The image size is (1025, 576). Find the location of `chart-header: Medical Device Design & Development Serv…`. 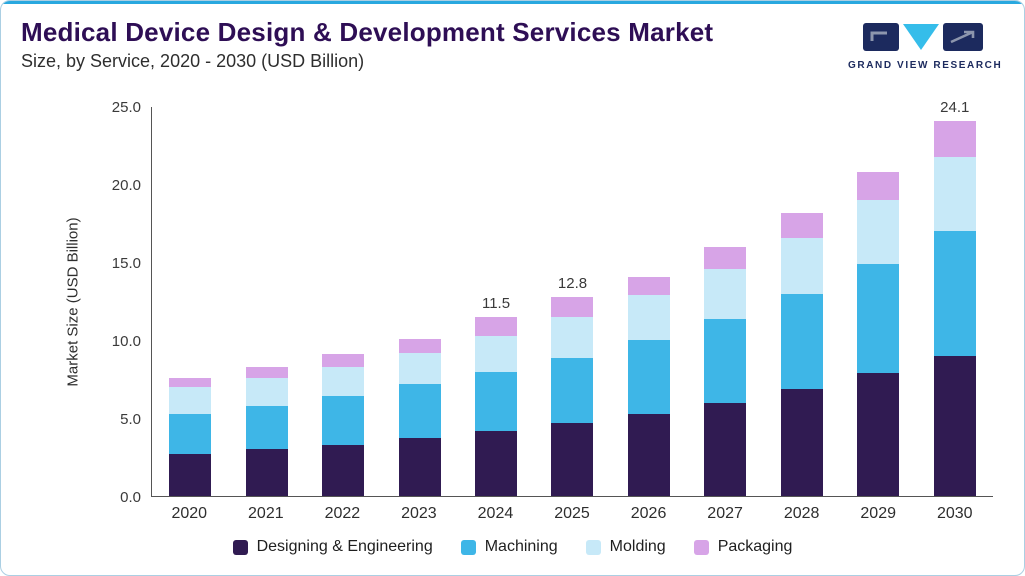

chart-header: Medical Device Design & Development Serv… is located at coordinates (367, 44).